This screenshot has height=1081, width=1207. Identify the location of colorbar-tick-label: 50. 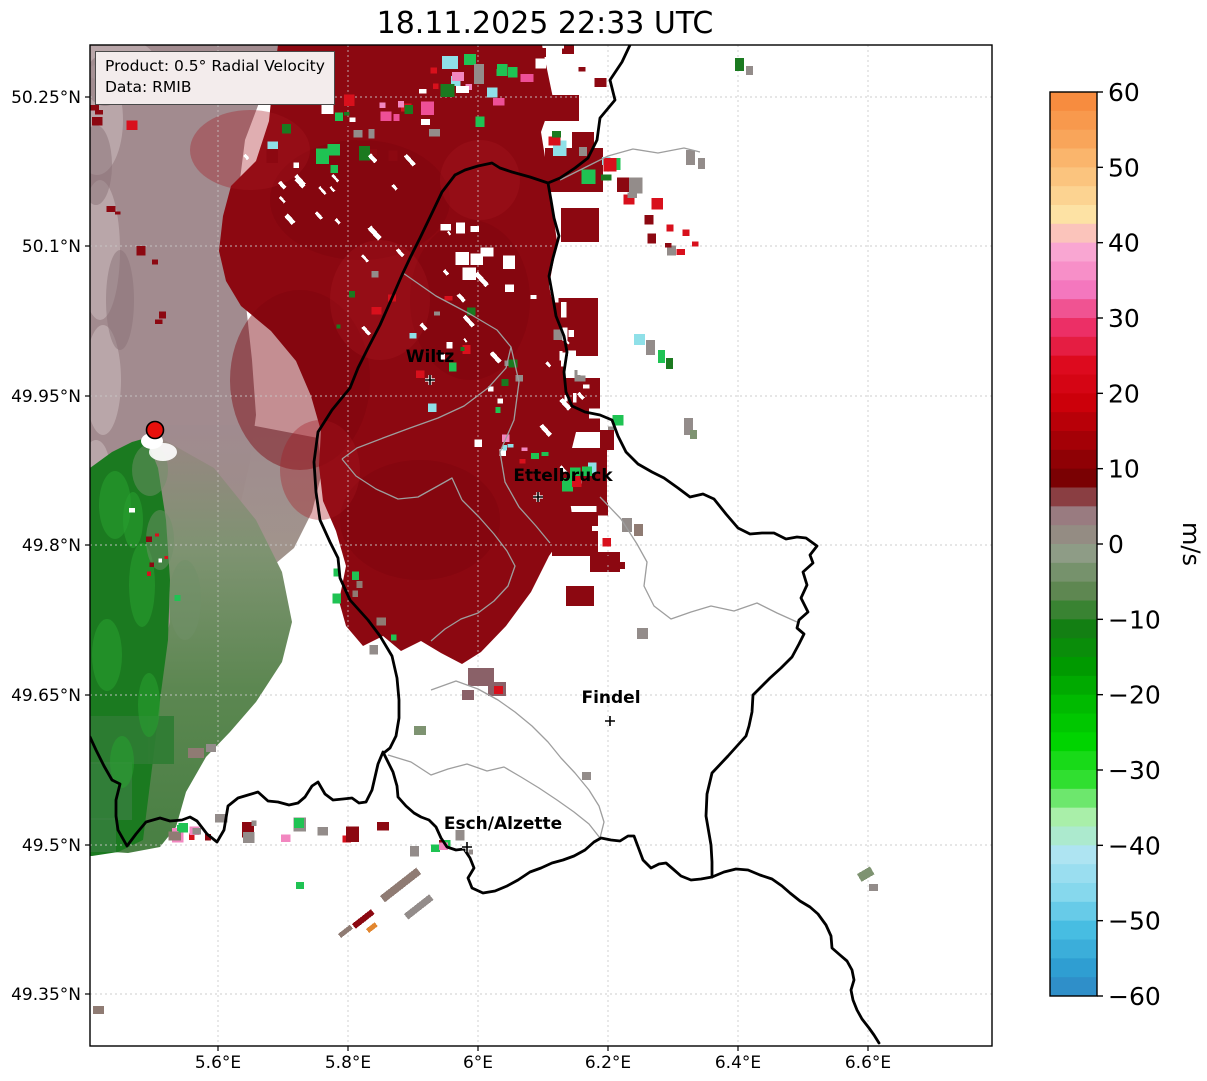
(1124, 167).